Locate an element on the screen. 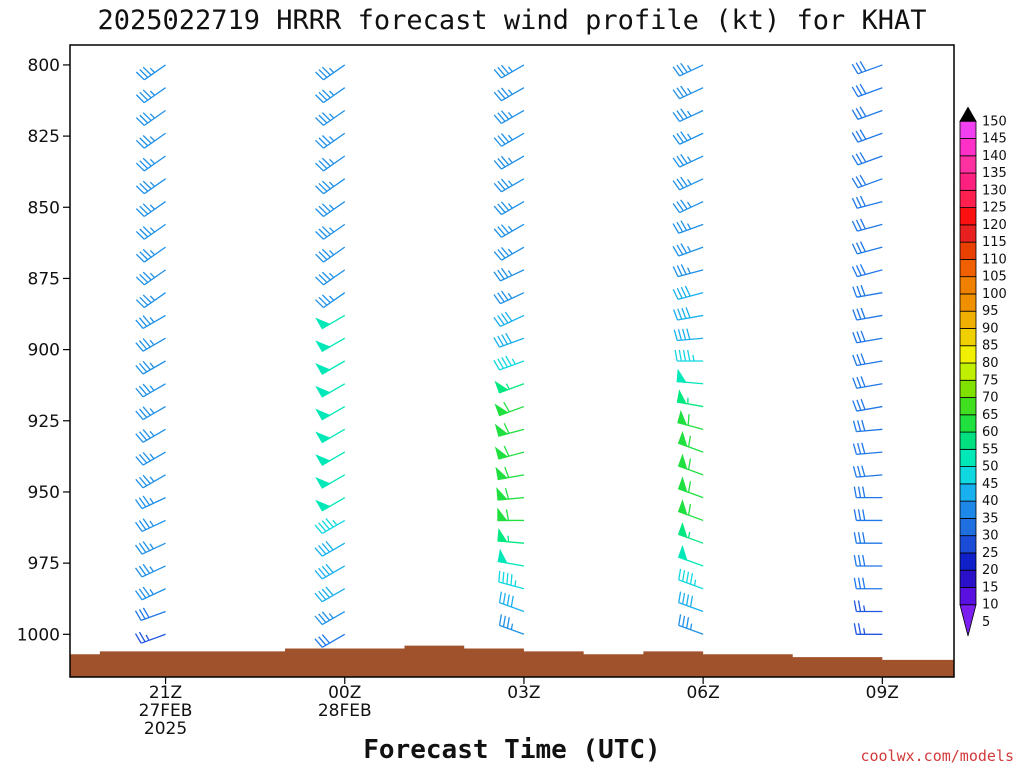 This screenshot has width=1024, height=768. colorbar-label: 110 is located at coordinates (994, 259).